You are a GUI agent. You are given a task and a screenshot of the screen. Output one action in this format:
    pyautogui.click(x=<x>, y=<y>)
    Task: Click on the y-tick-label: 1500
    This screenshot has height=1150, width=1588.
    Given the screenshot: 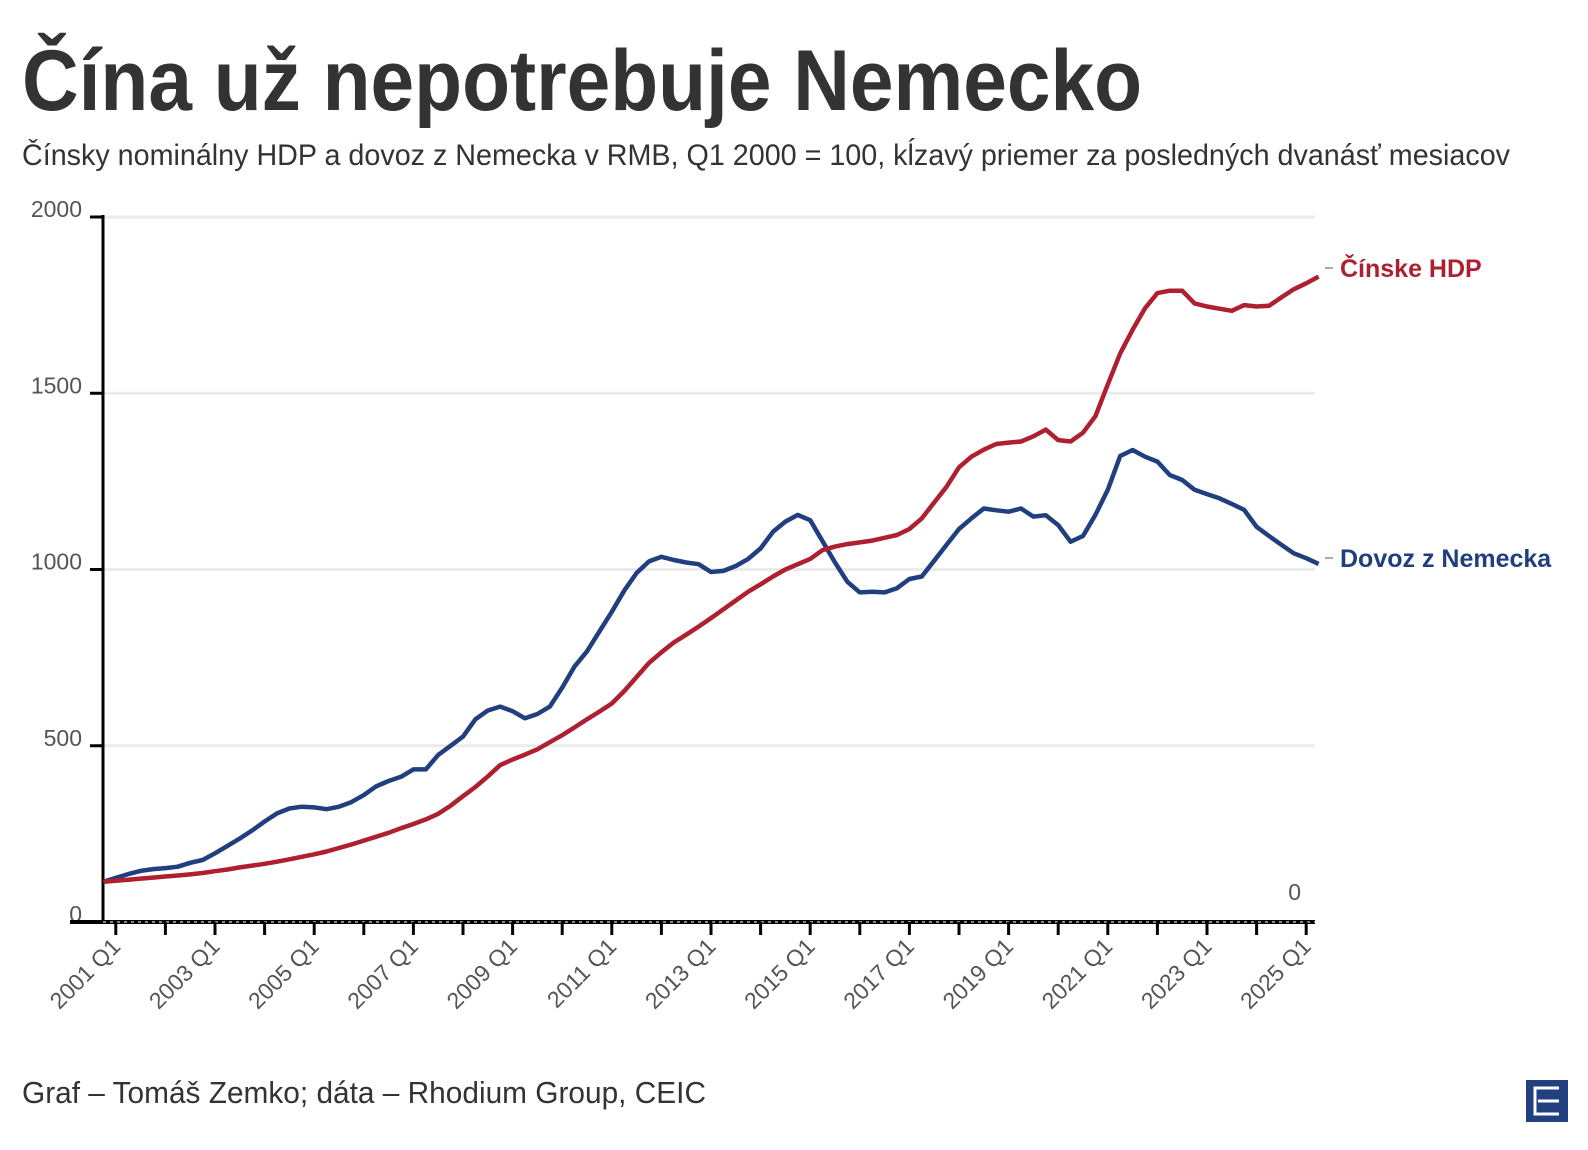 What is the action you would take?
    pyautogui.click(x=56, y=385)
    